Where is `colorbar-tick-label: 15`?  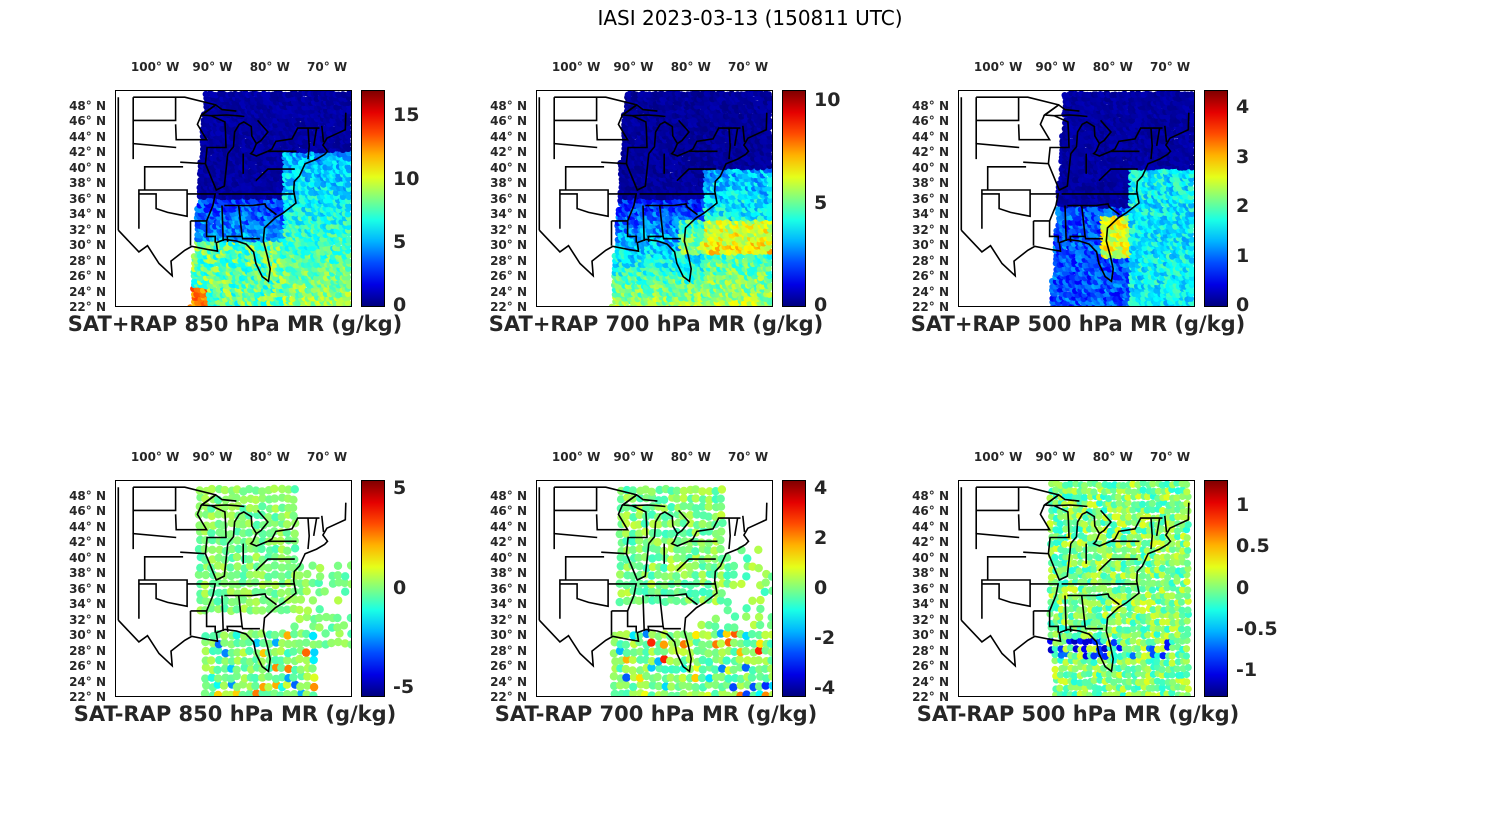
colorbar-tick-label: 15 is located at coordinates (406, 115).